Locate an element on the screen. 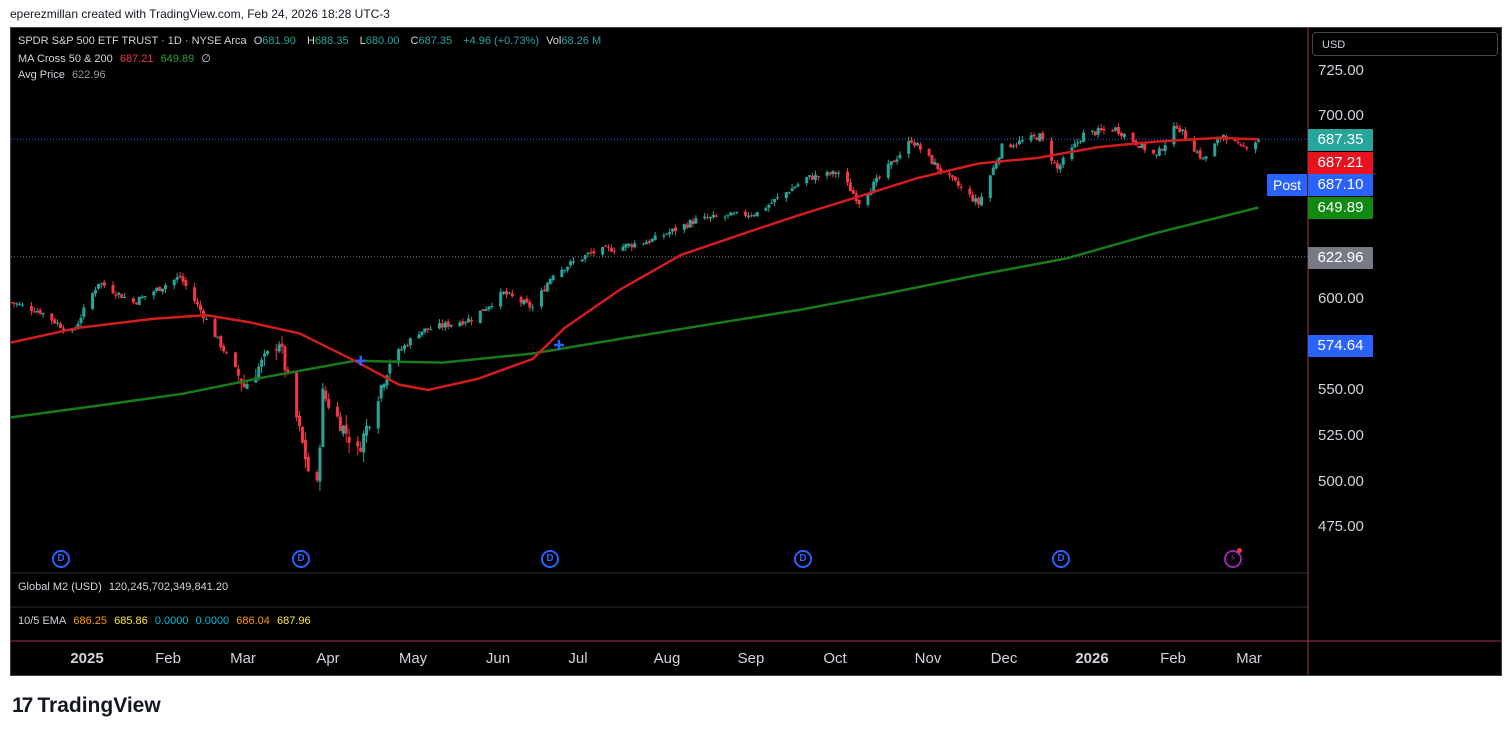 This screenshot has width=1512, height=736. legend-ma-row: MA Cross 50 & 200 687.21 649.89 ∅ is located at coordinates (116, 58).